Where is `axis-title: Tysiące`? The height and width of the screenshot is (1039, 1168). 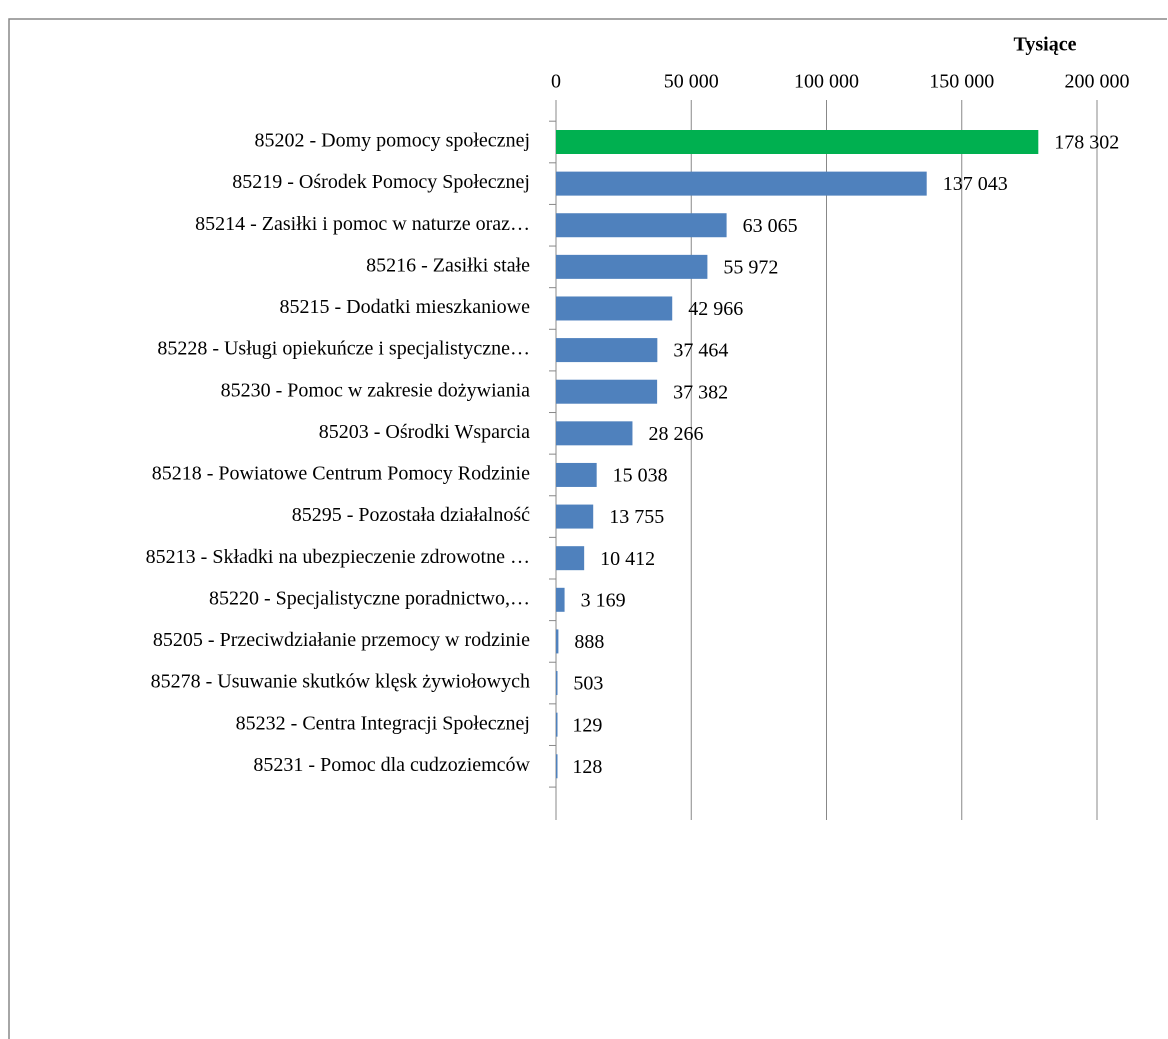
axis-title: Tysiące is located at coordinates (1045, 45).